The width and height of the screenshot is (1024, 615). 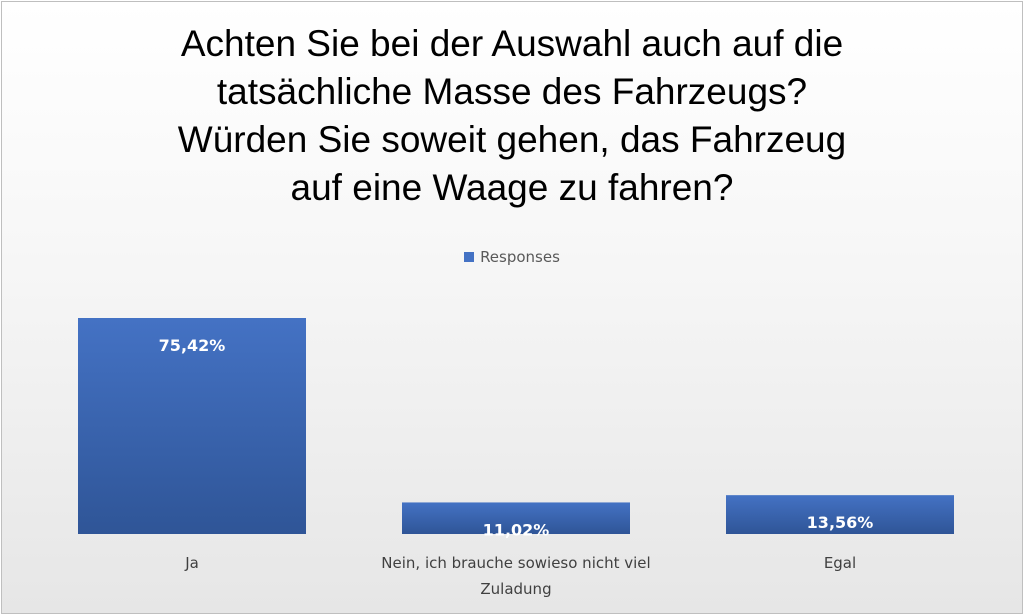 I want to click on title-line-2: tatsächliche Masse des Fahrzeugs?, so click(x=512, y=91).